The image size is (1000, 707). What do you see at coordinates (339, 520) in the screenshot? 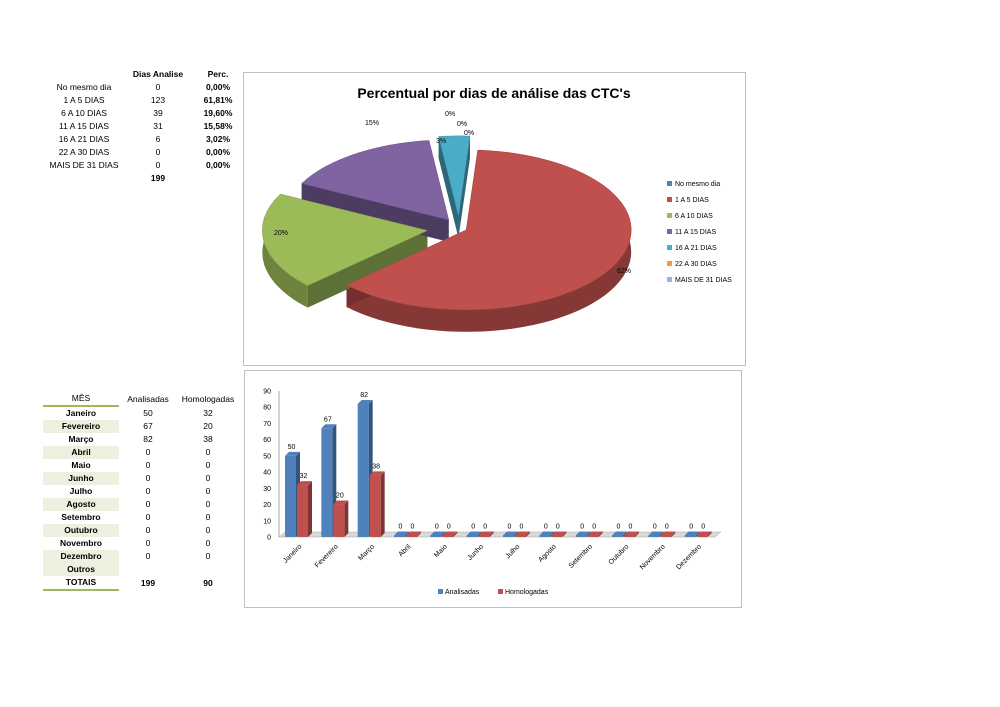
I see `bar-homologadas-fevereiro` at bounding box center [339, 520].